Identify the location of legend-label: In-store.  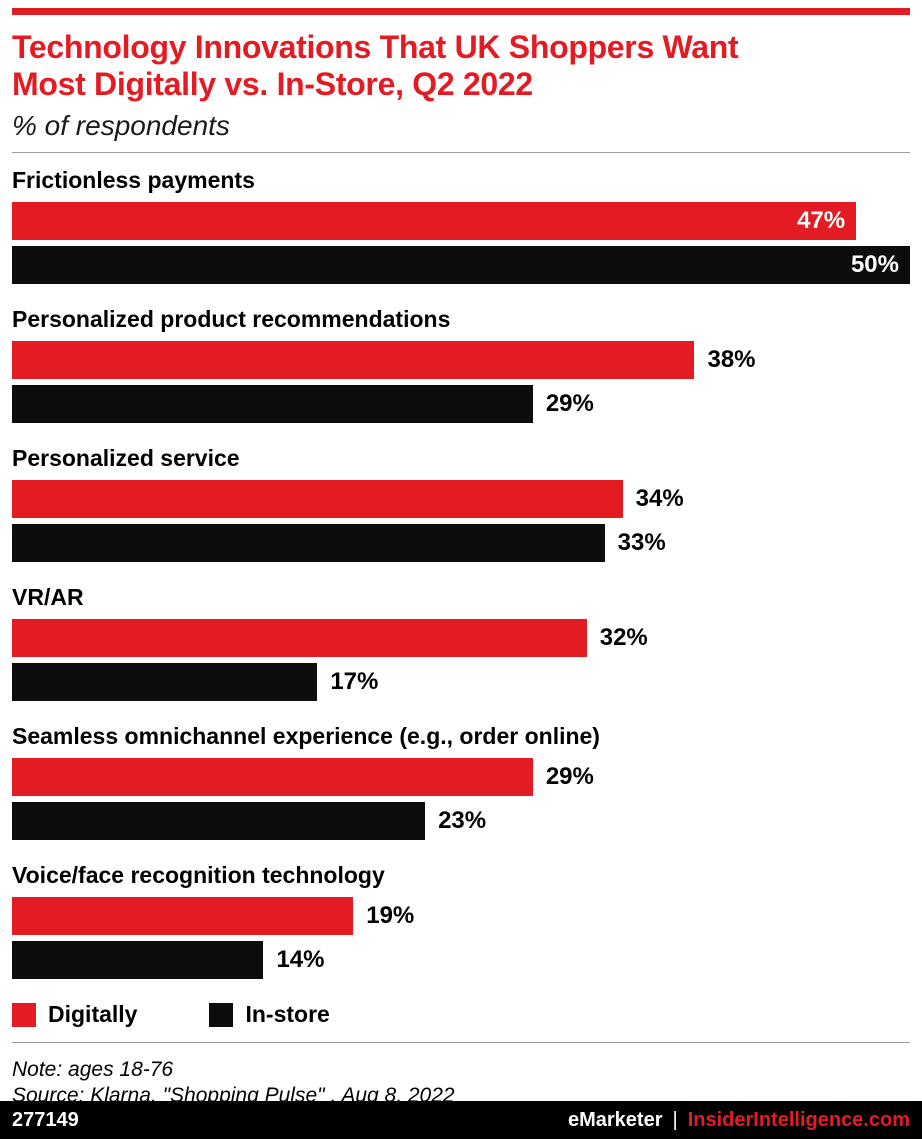
(287, 1014).